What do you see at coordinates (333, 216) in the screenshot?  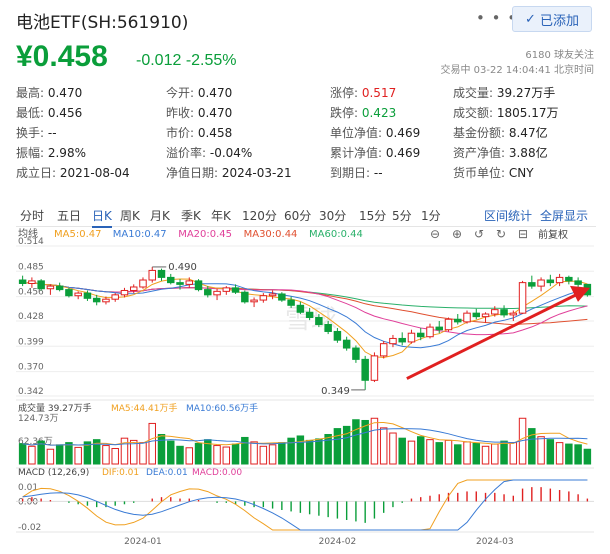 I see `tab-9: 30分` at bounding box center [333, 216].